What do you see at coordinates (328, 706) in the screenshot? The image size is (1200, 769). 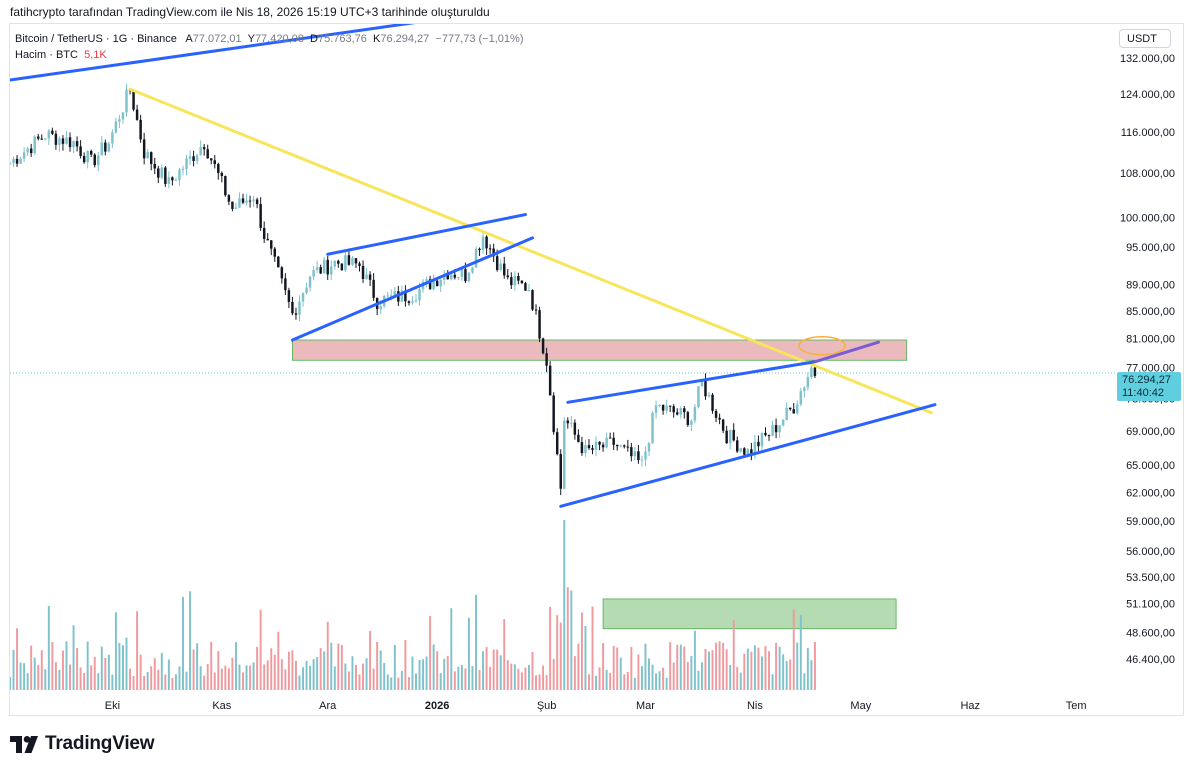 I see `x-tick-label: Ara` at bounding box center [328, 706].